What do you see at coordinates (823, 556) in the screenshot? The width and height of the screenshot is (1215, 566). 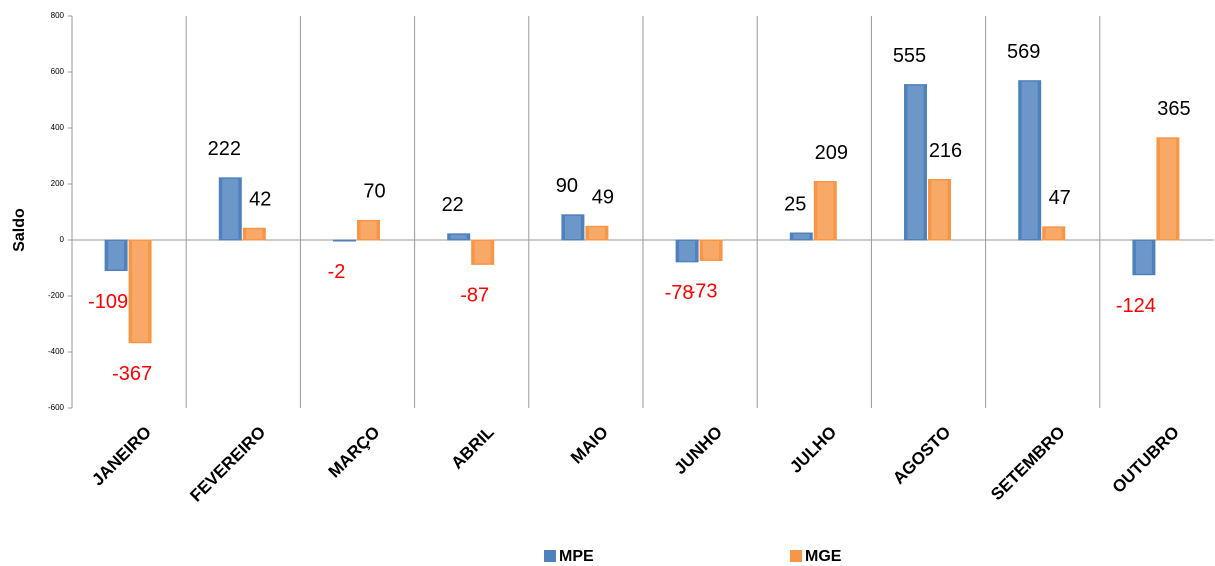 I see `legend-label: MGE` at bounding box center [823, 556].